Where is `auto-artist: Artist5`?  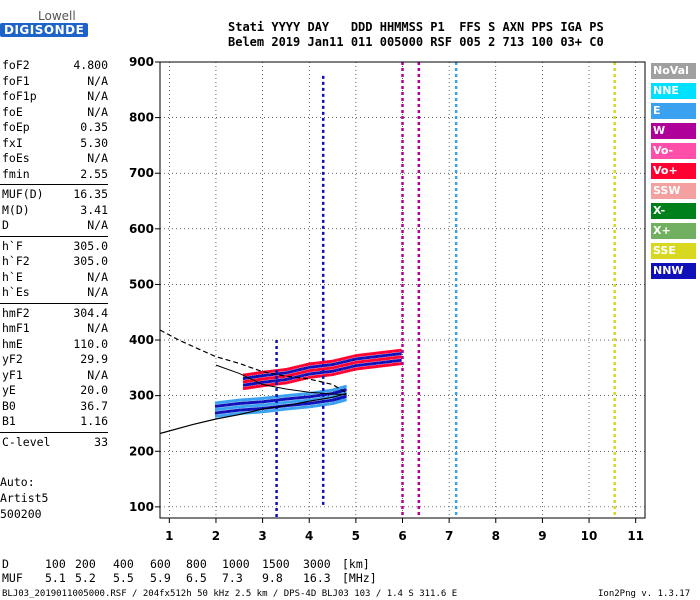
auto-artist: Artist5 is located at coordinates (24, 498).